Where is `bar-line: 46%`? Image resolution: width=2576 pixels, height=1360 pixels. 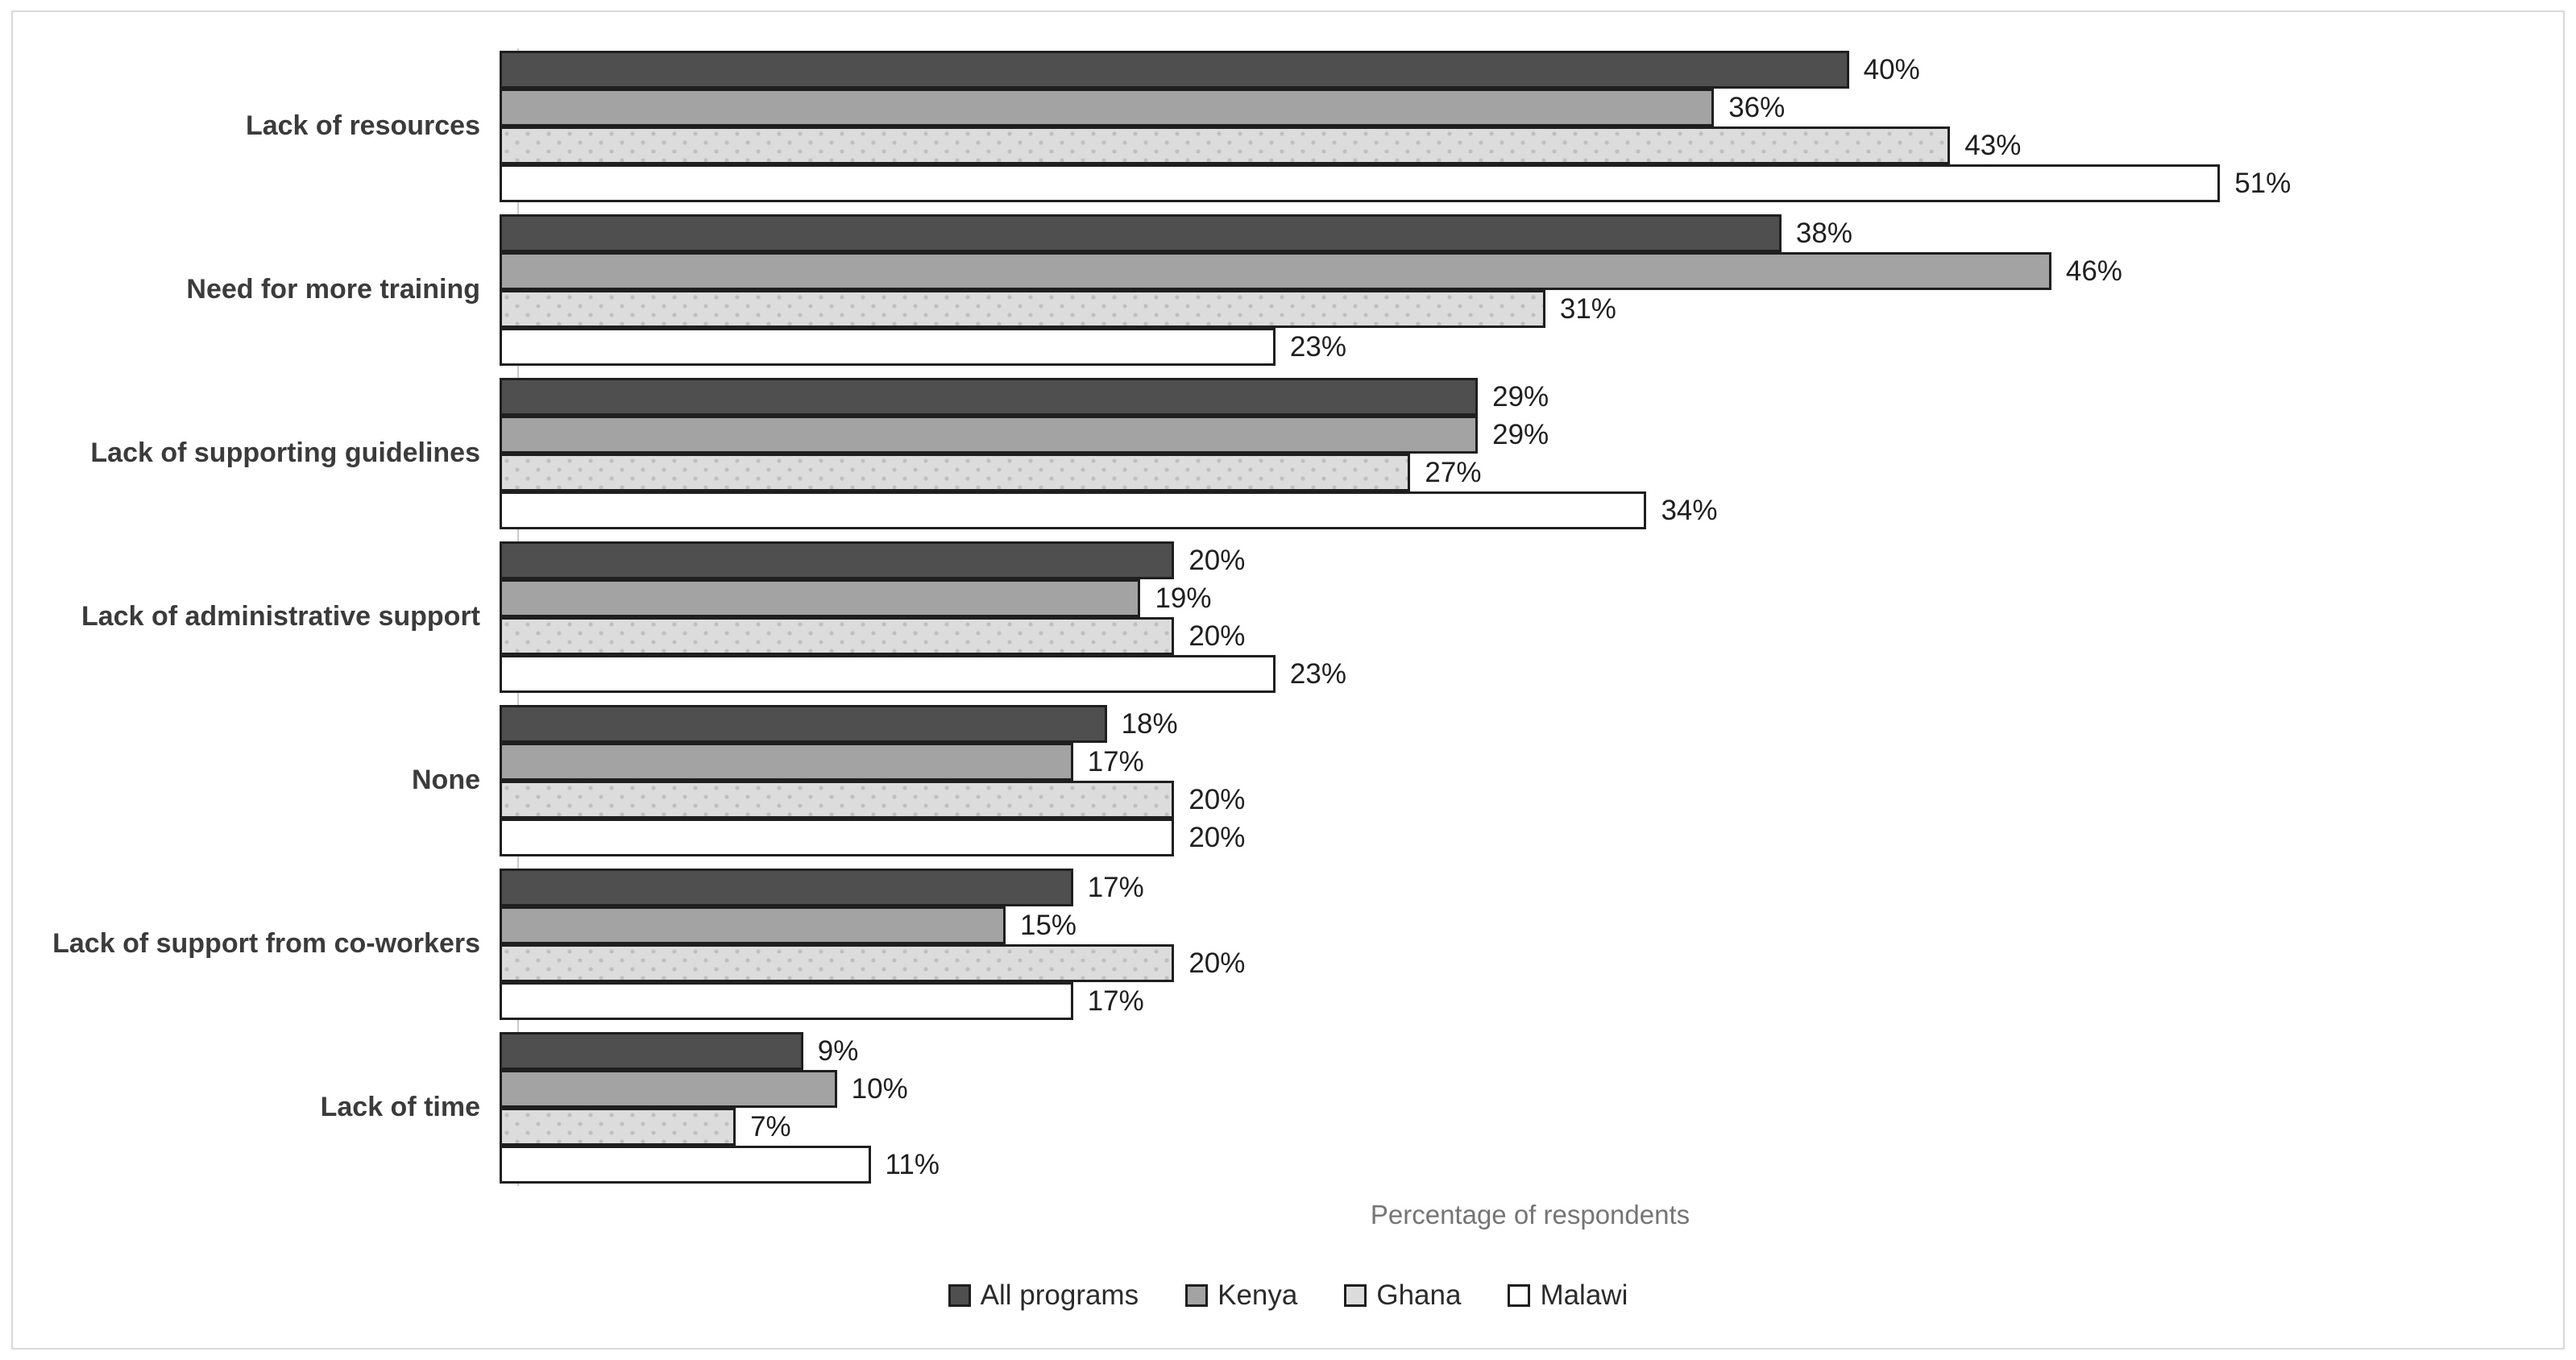
bar-line: 46% is located at coordinates (1512, 271).